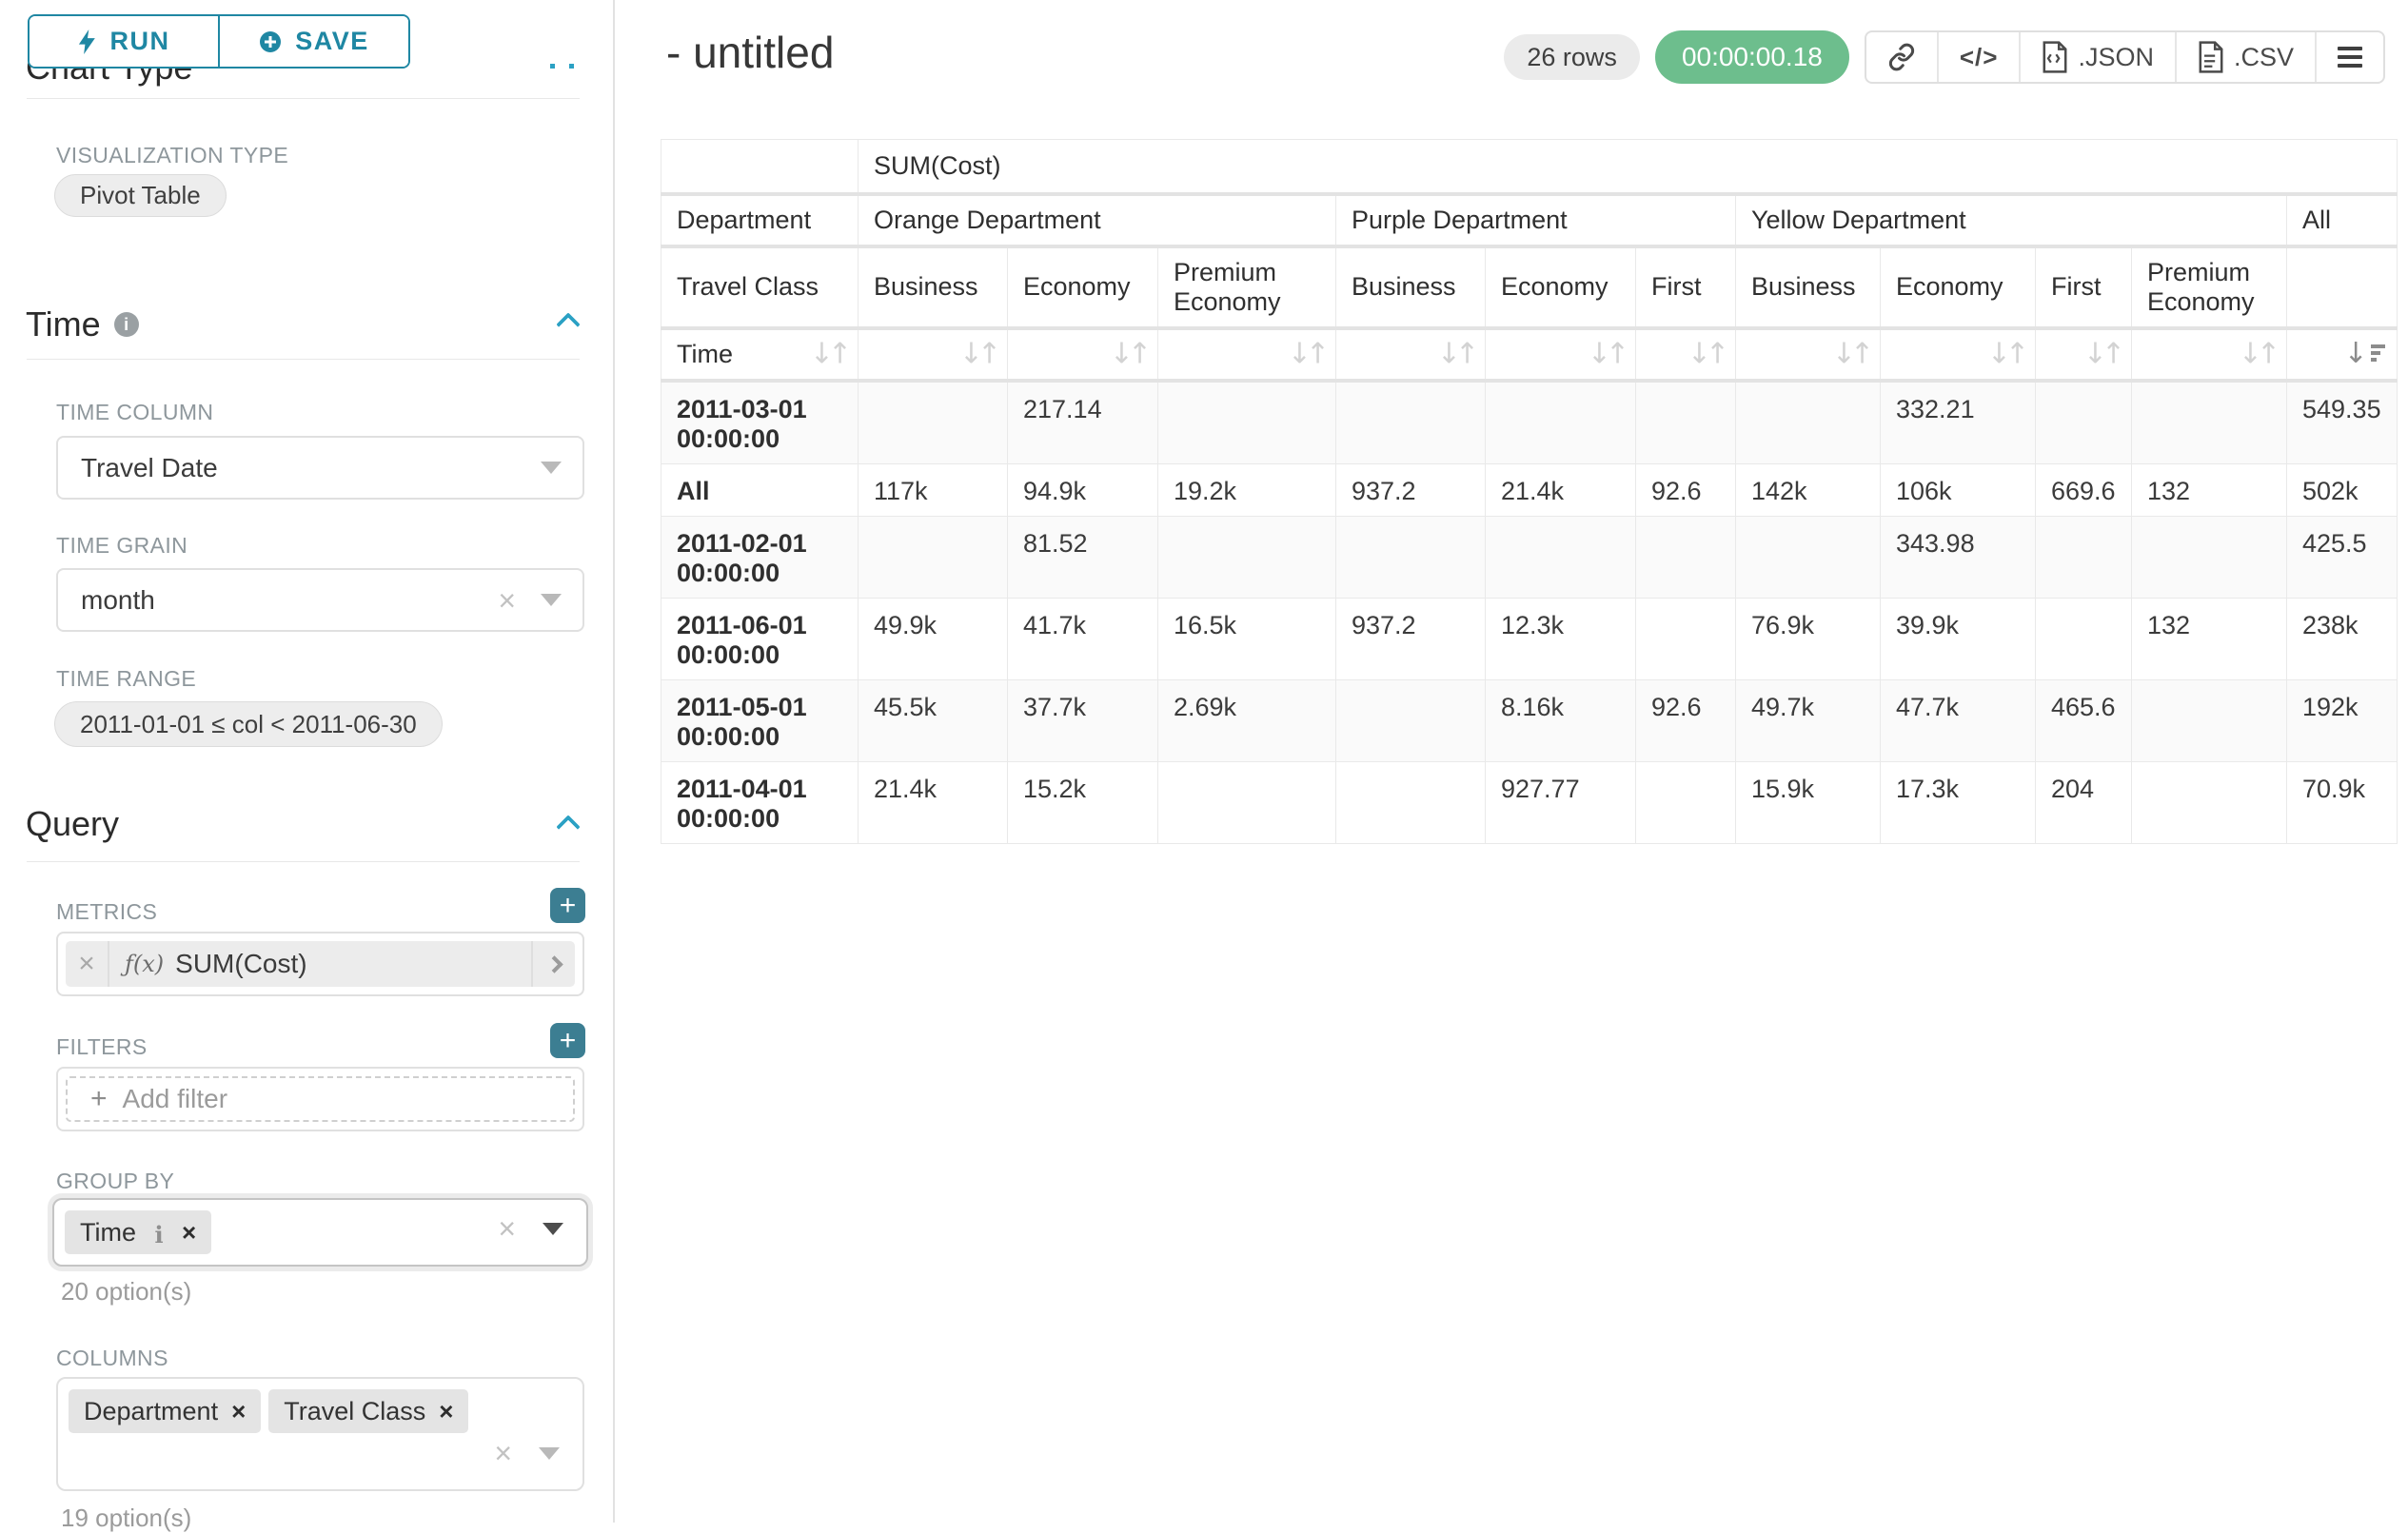 The height and width of the screenshot is (1533, 2408). What do you see at coordinates (563, 66) in the screenshot?
I see `panel-drag-handle` at bounding box center [563, 66].